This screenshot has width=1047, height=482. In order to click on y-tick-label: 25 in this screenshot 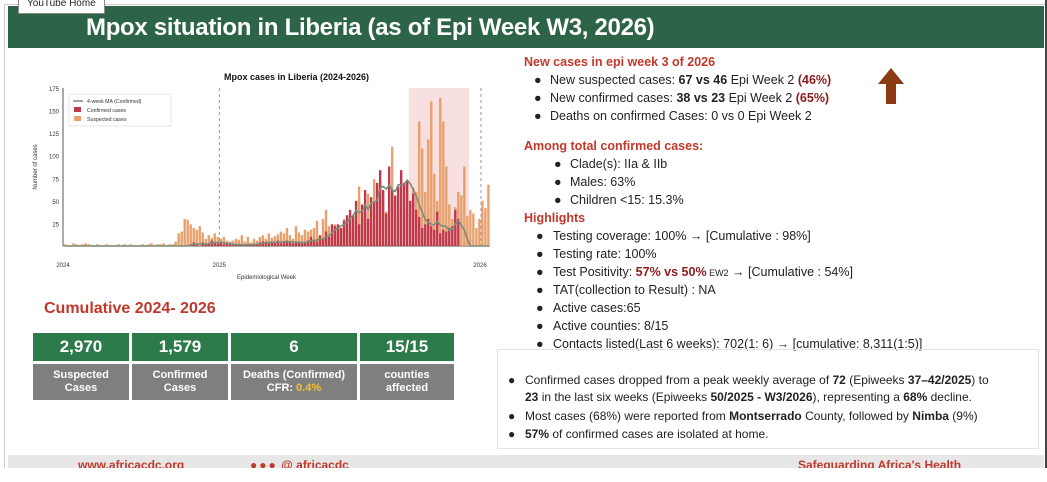, I will do `click(55, 225)`.